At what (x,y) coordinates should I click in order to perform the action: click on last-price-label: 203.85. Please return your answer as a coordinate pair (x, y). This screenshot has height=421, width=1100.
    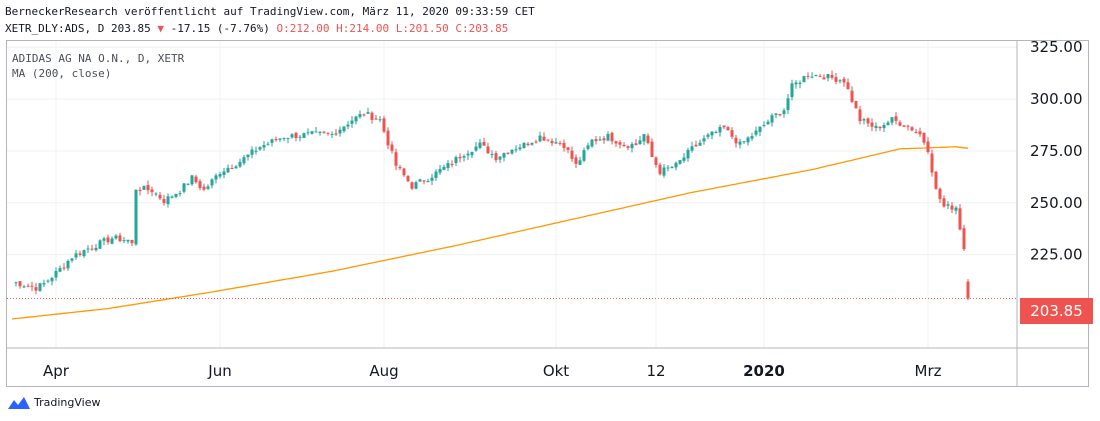
    Looking at the image, I should click on (1056, 311).